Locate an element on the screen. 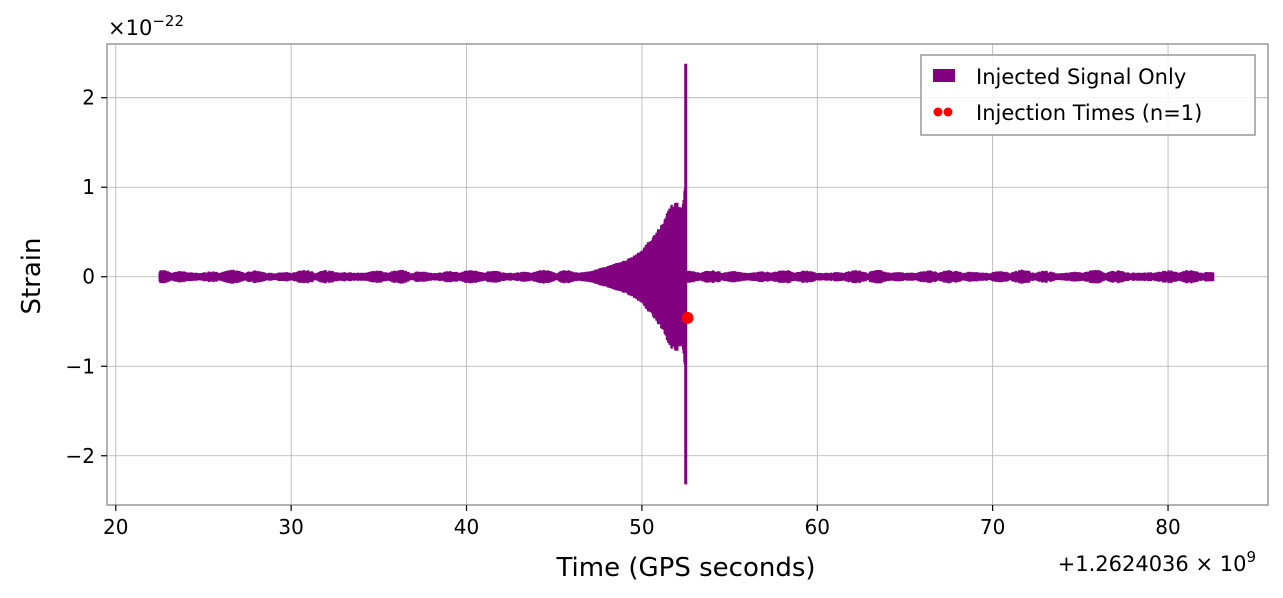 The height and width of the screenshot is (598, 1283). x-tick-label: 20 is located at coordinates (115, 527).